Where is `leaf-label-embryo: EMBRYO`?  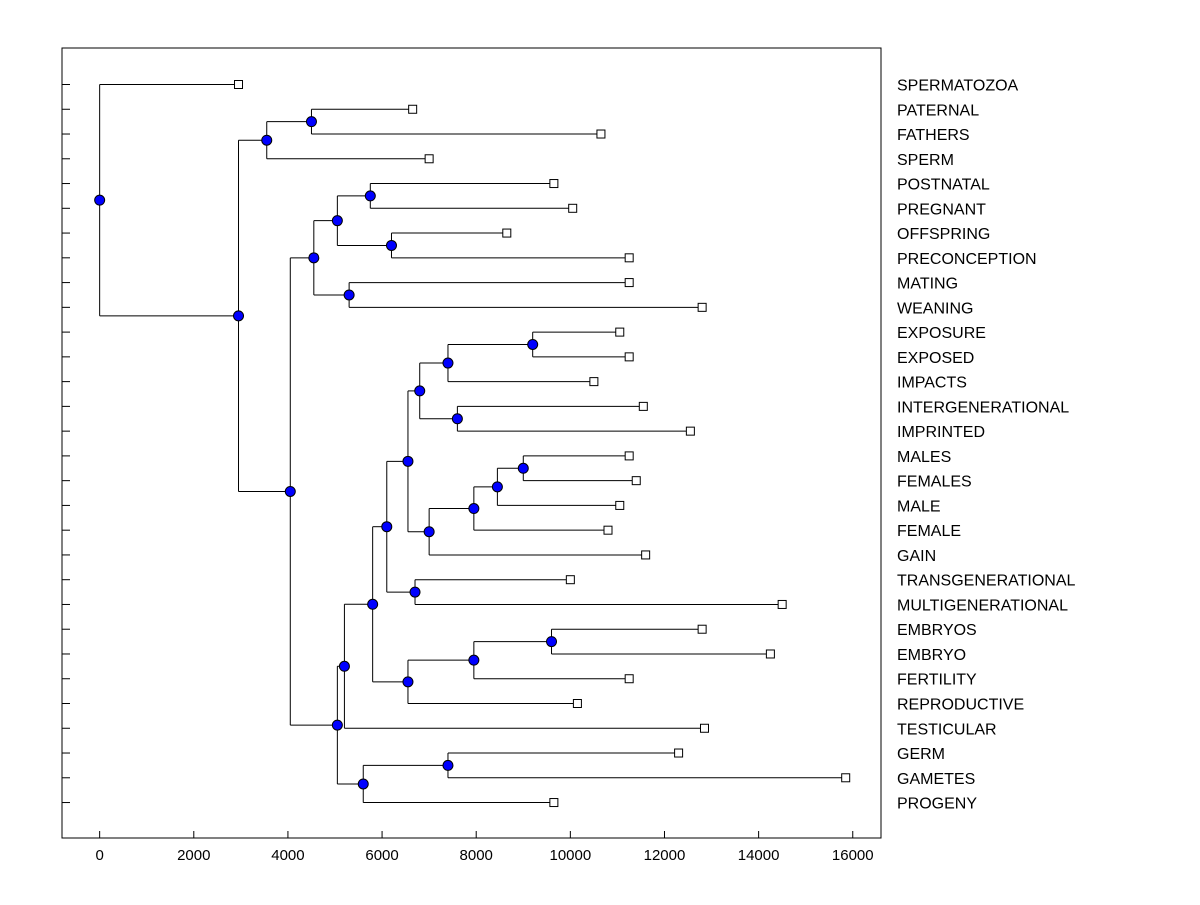
leaf-label-embryo: EMBRYO is located at coordinates (931, 655).